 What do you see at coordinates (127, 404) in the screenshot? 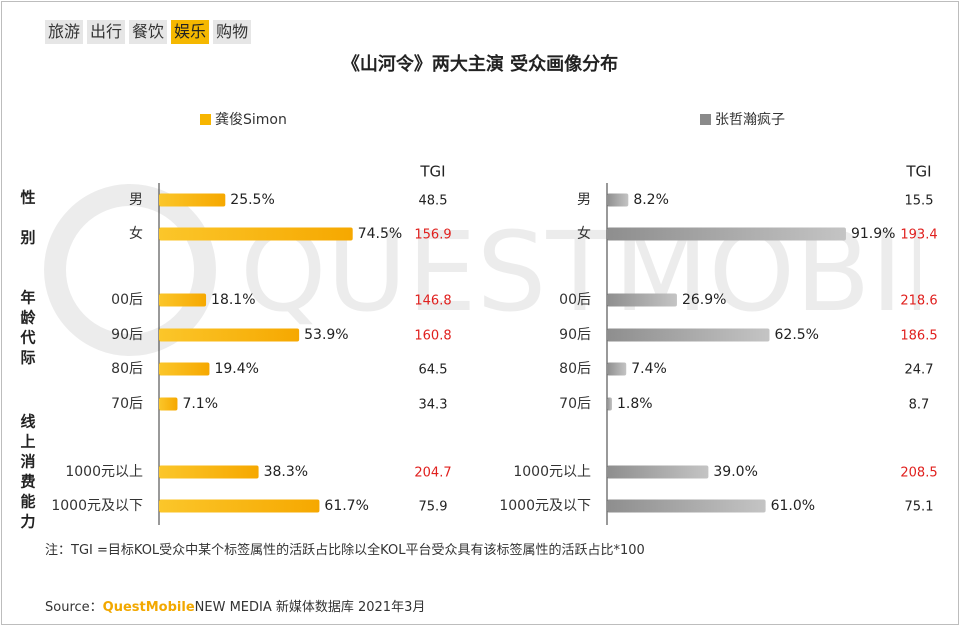
I see `category-label-gong-5: 70后` at bounding box center [127, 404].